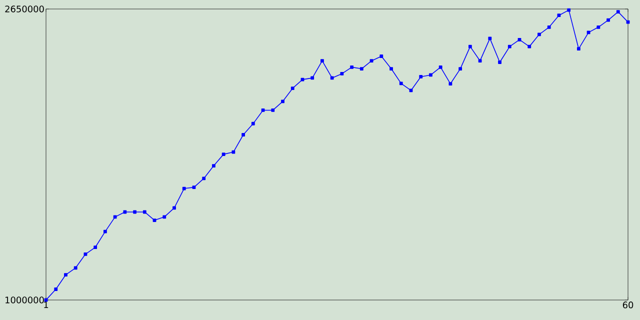  What do you see at coordinates (25, 300) in the screenshot?
I see `y-tick-label: 1000000` at bounding box center [25, 300].